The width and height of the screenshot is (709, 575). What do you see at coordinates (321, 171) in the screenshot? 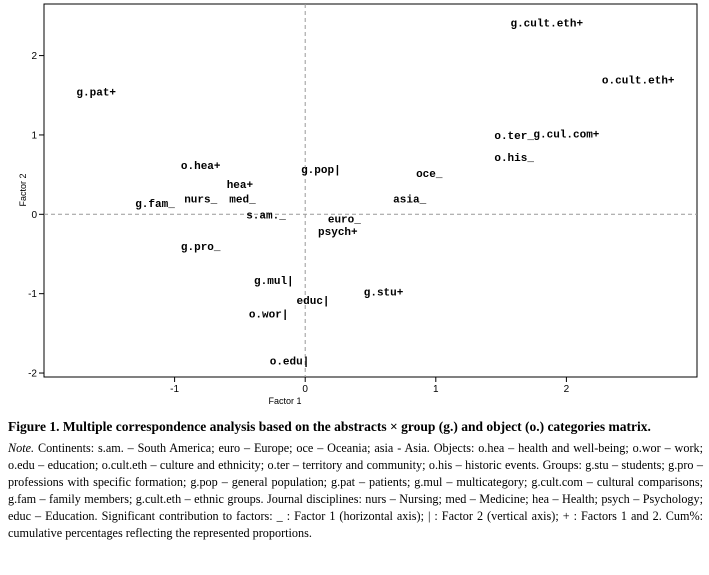
I see `point-label: g.pop|` at bounding box center [321, 171].